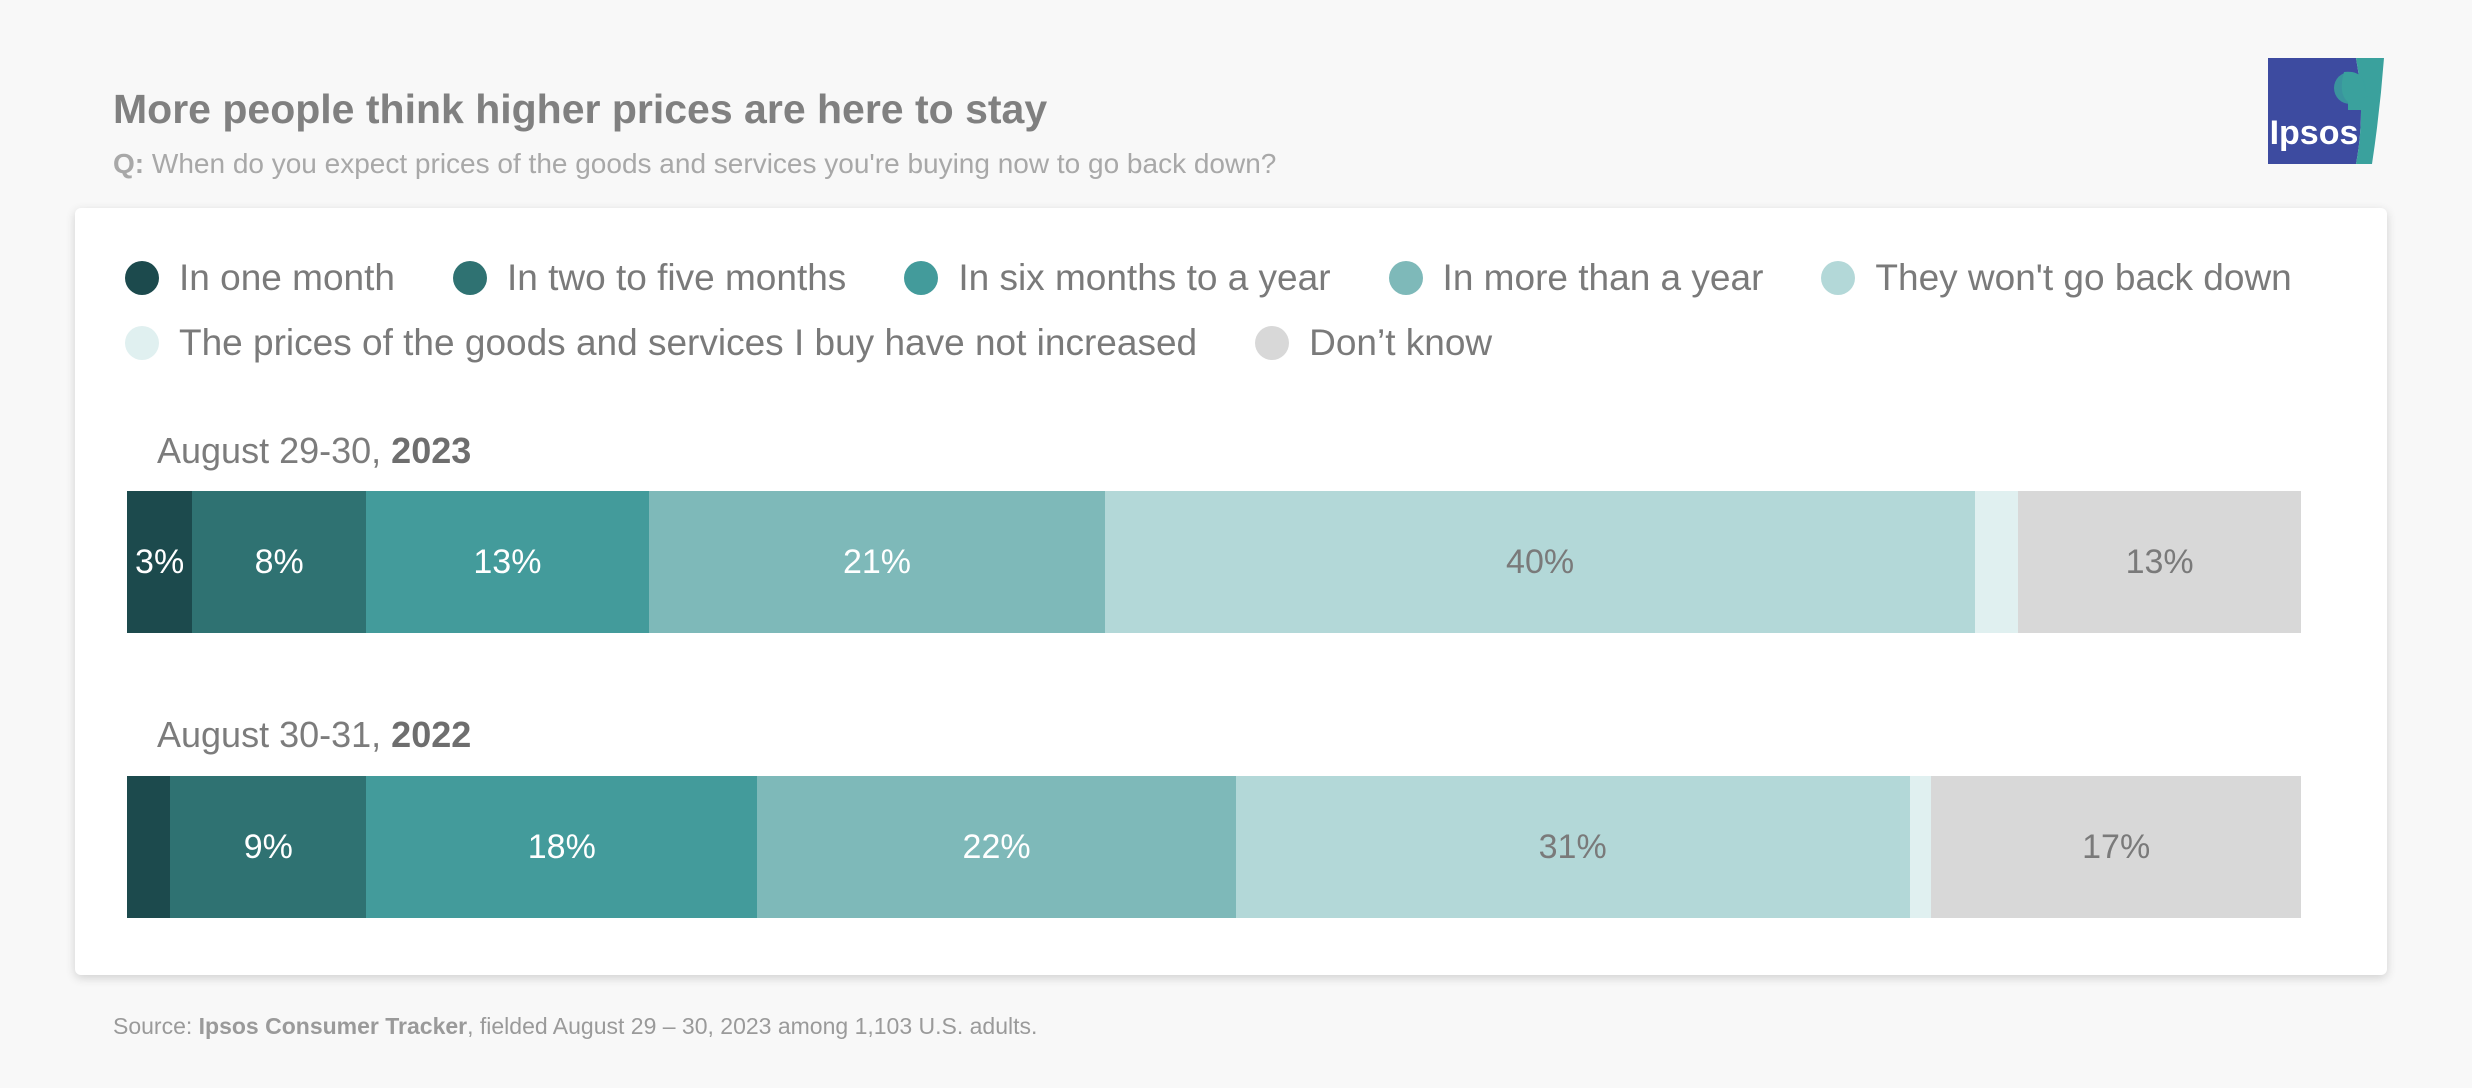 Image resolution: width=2472 pixels, height=1088 pixels. Describe the element at coordinates (1401, 342) in the screenshot. I see `legend-label: Don’t know` at that location.